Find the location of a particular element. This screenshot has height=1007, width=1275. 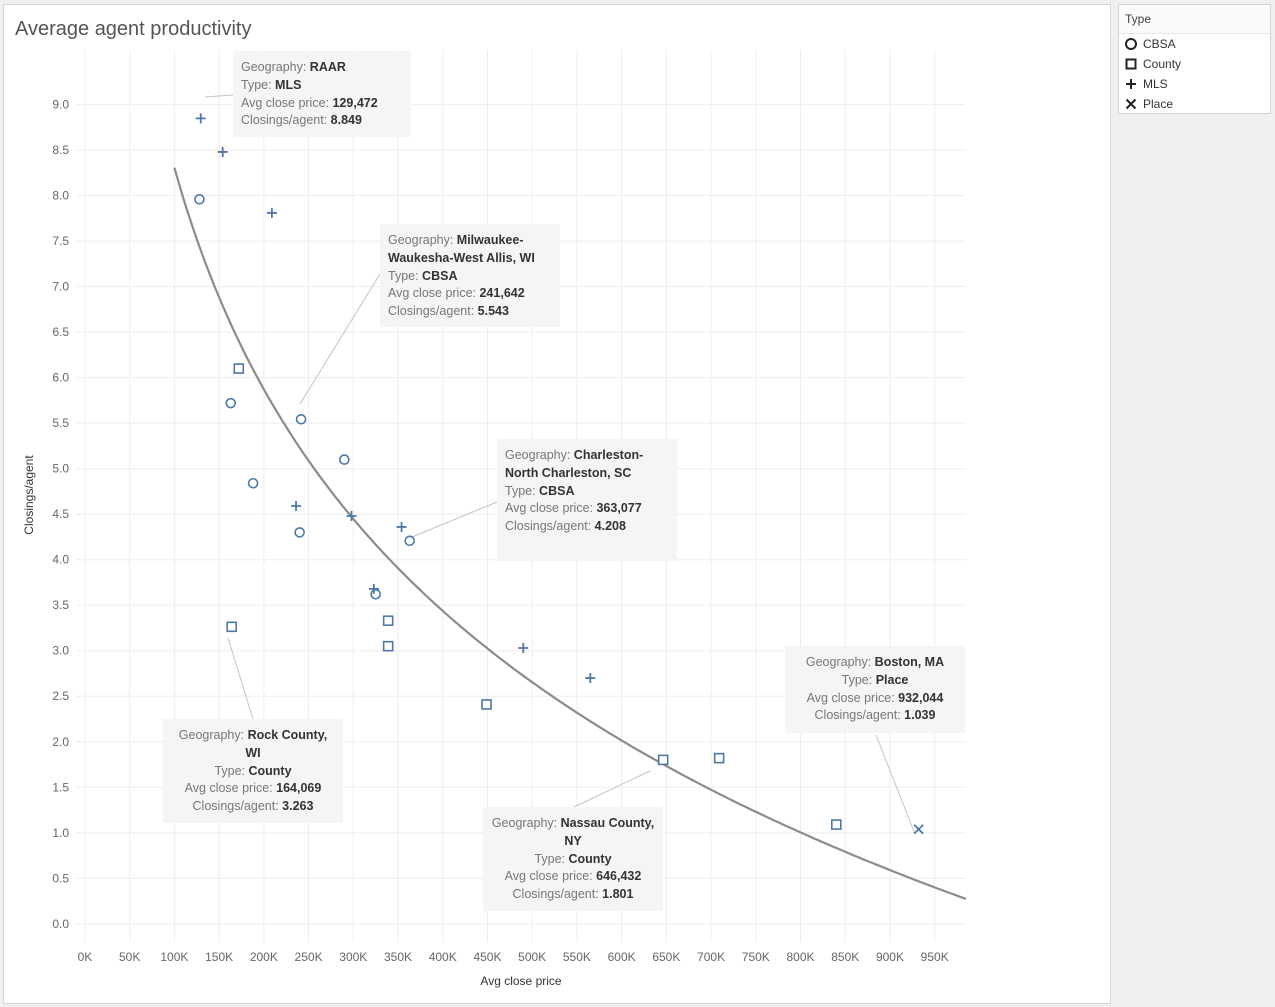

tooltip-line: Geography: RAAR is located at coordinates (322, 68).